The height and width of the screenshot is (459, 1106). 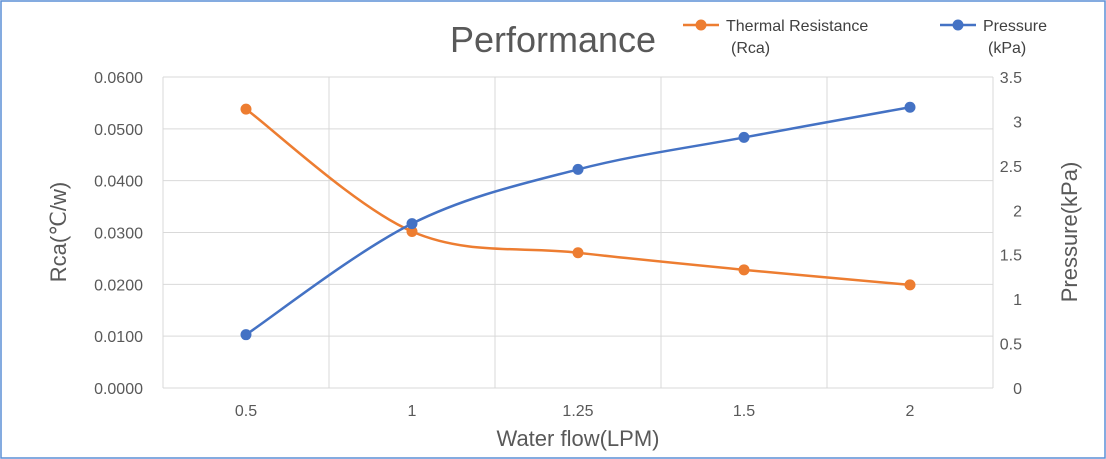 What do you see at coordinates (118, 389) in the screenshot?
I see `y-tick-label: 0.0000` at bounding box center [118, 389].